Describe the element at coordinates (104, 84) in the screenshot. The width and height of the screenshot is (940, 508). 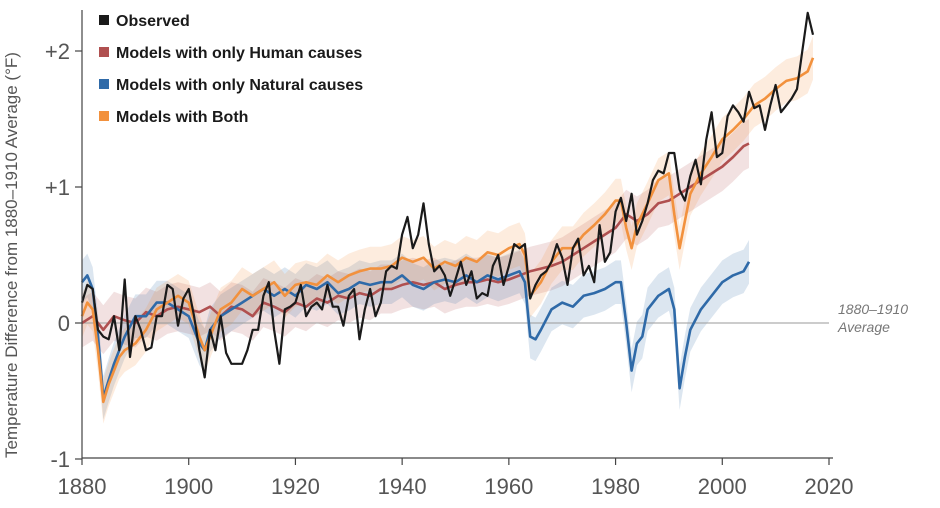
I see `models-with-only-natural-causes-legend-swatch` at that location.